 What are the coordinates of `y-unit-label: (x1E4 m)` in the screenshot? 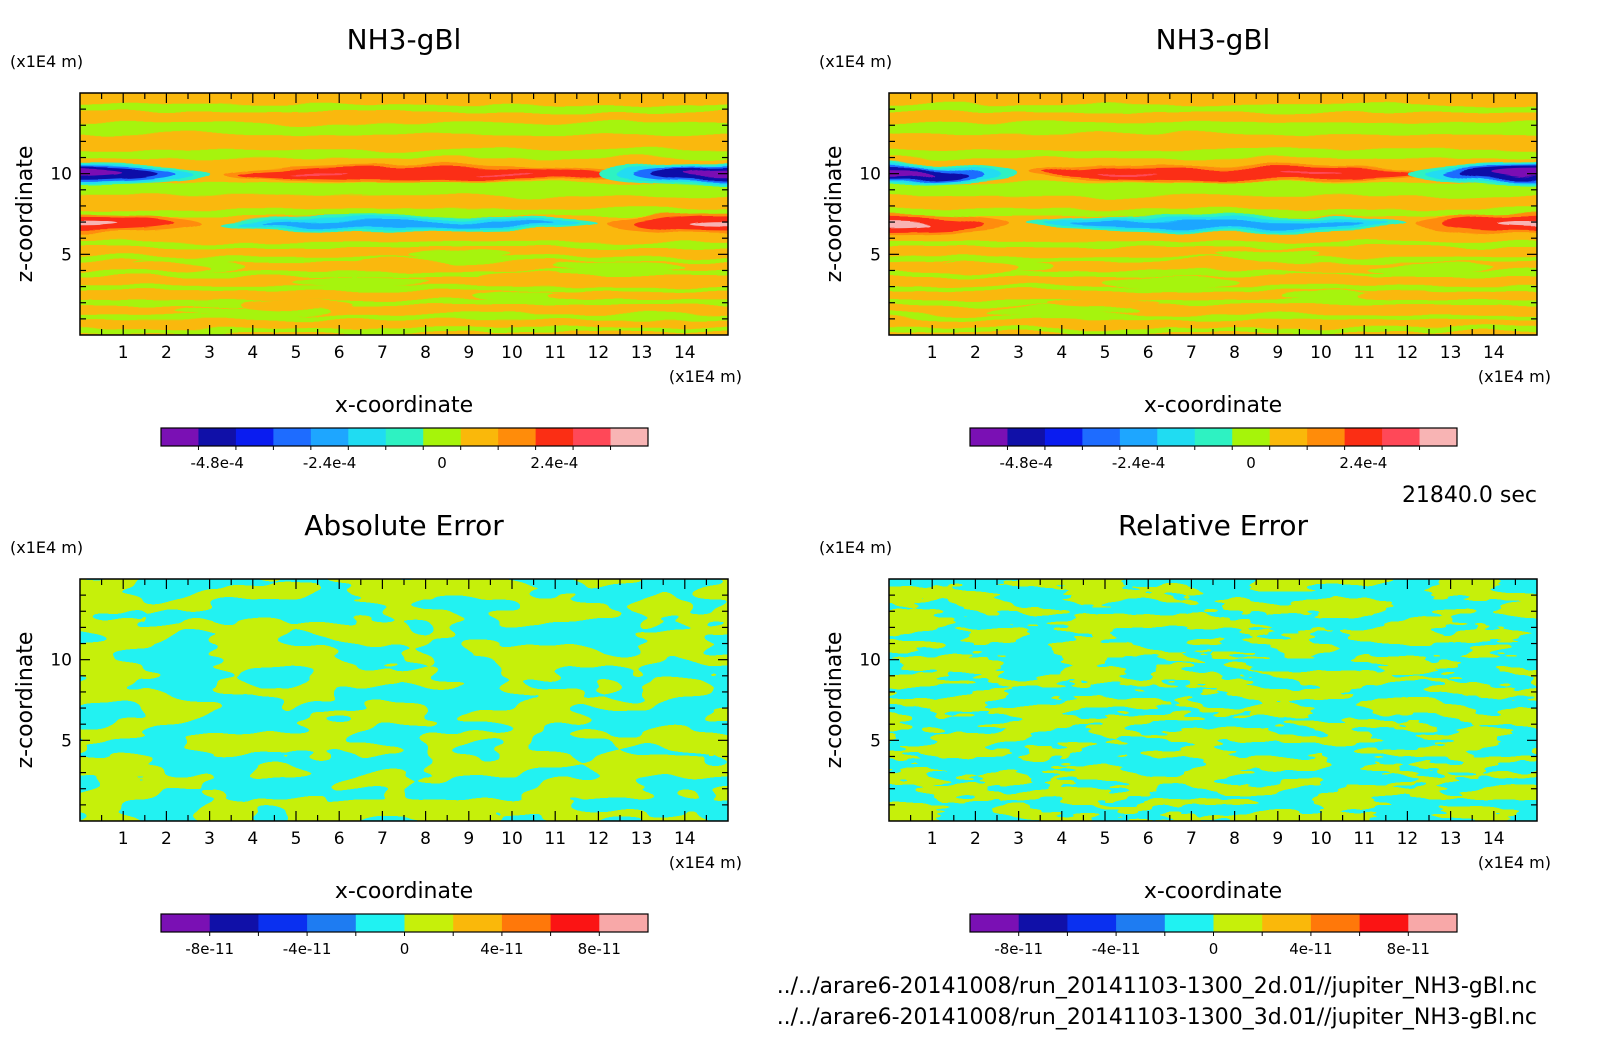 It's located at (46, 61).